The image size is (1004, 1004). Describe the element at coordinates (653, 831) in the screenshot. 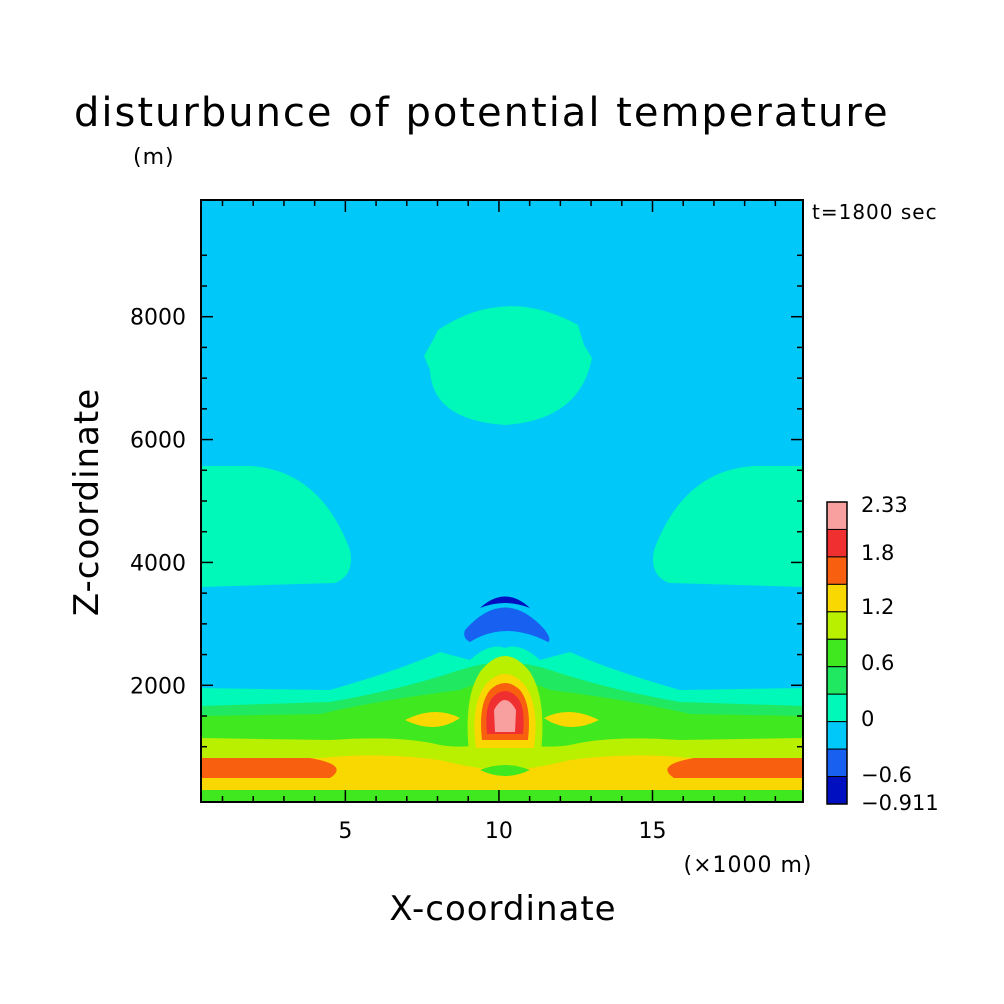

I see `x-tick-label: 15` at that location.